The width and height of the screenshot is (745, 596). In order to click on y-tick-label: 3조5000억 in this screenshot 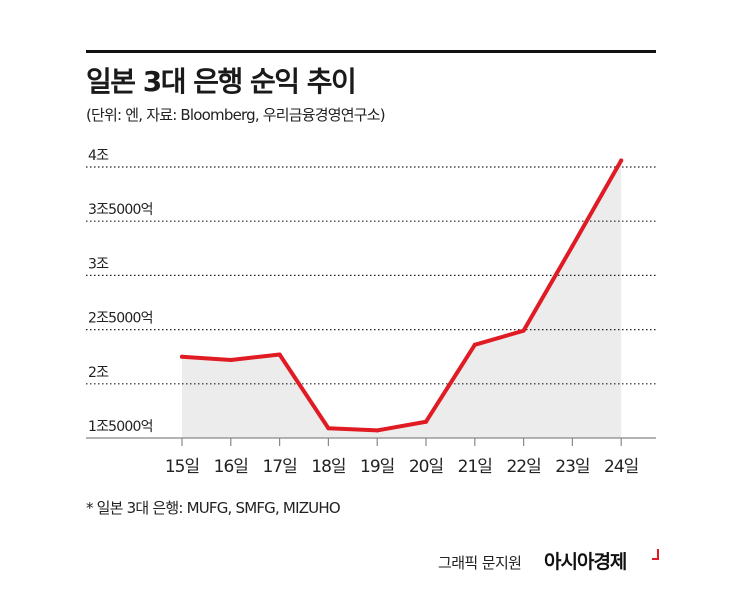, I will do `click(120, 210)`.